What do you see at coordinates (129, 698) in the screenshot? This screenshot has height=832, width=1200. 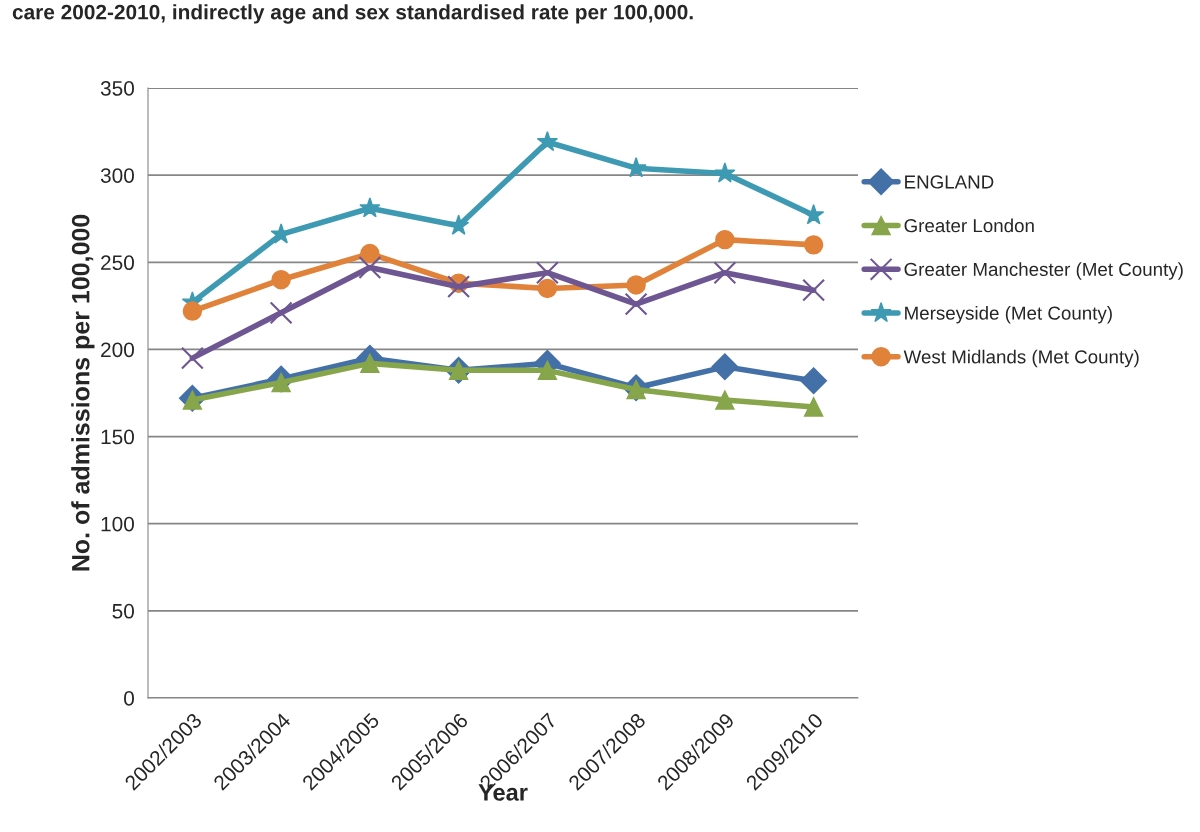 I see `y-tick-label: 0` at bounding box center [129, 698].